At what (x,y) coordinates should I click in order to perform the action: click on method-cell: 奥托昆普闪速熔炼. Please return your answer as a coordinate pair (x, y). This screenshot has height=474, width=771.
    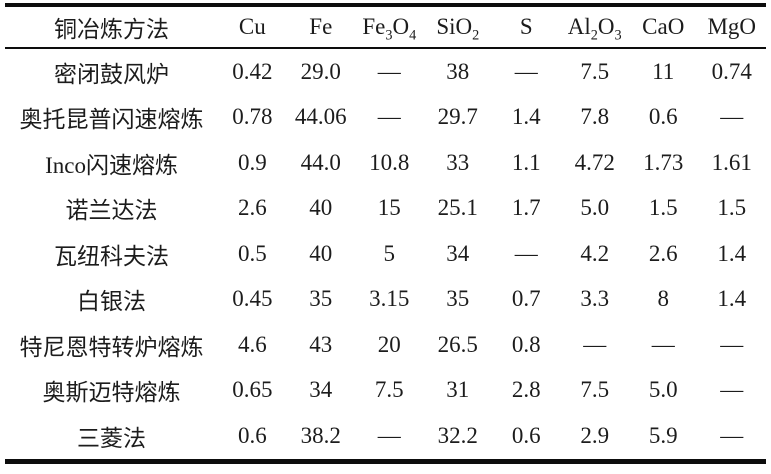
    Looking at the image, I should click on (111, 120).